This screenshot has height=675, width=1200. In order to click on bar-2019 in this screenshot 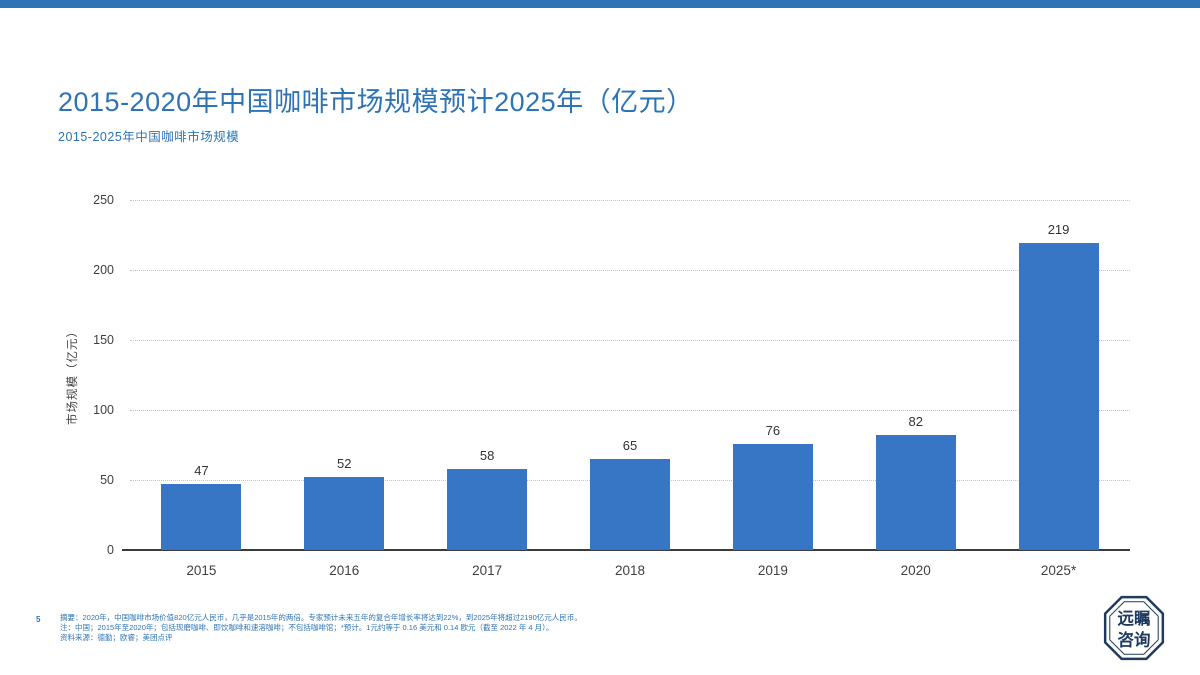, I will do `click(772, 496)`.